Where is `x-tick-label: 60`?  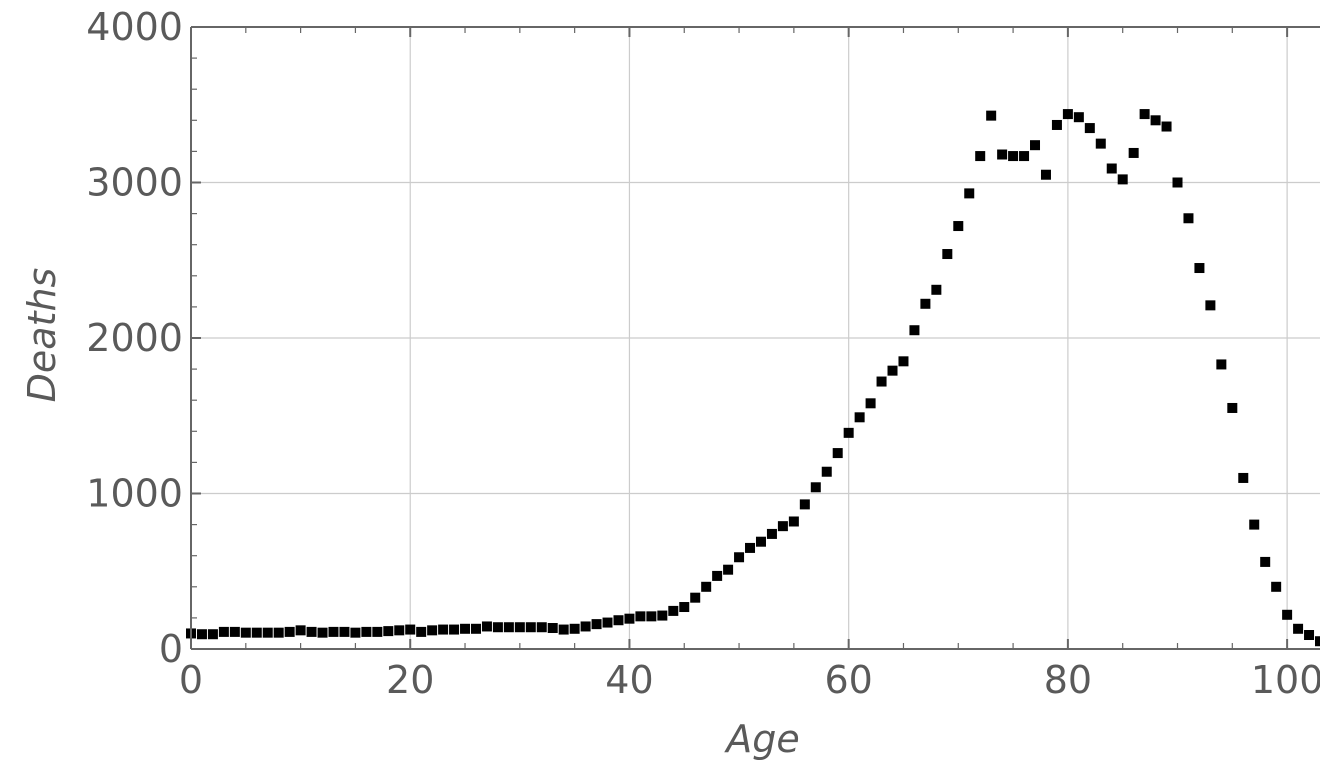 x-tick-label: 60 is located at coordinates (848, 680).